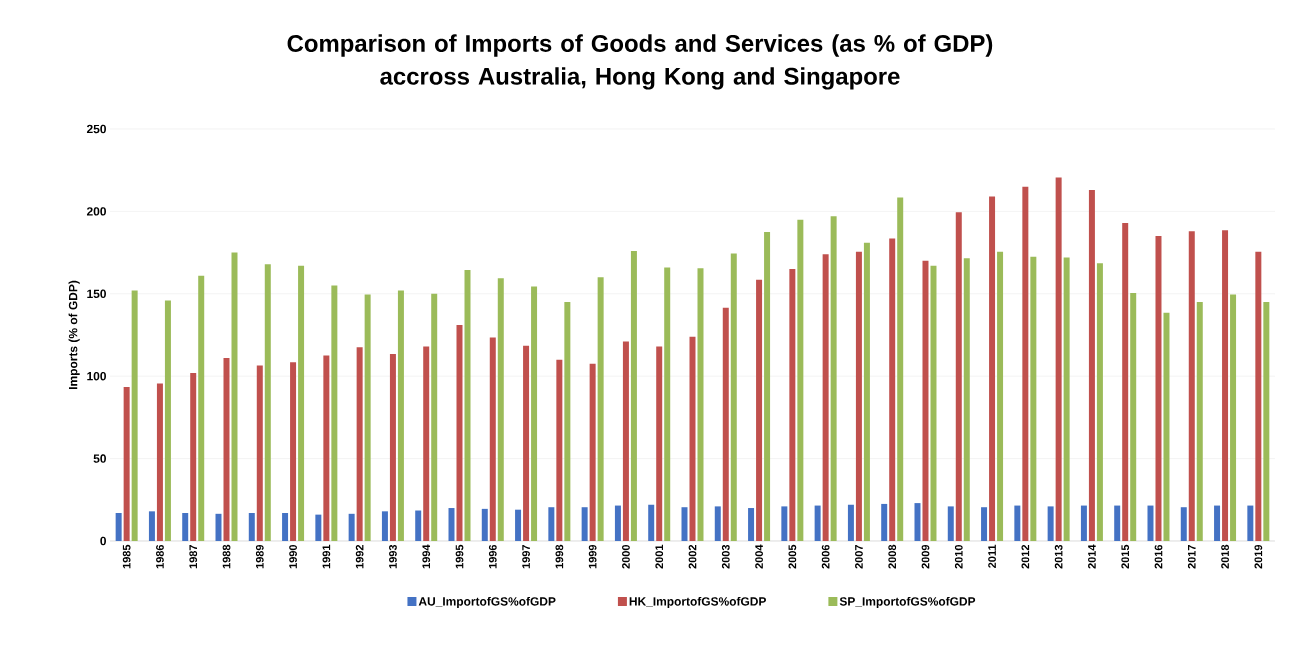 Image resolution: width=1301 pixels, height=652 pixels. Describe the element at coordinates (592, 556) in the screenshot. I see `x-tick-label: 1999` at that location.